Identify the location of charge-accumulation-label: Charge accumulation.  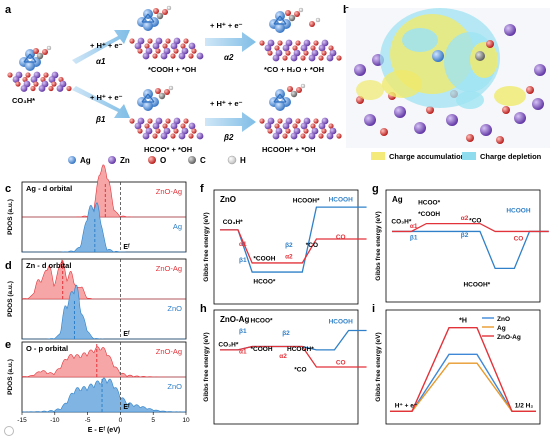
(427, 156).